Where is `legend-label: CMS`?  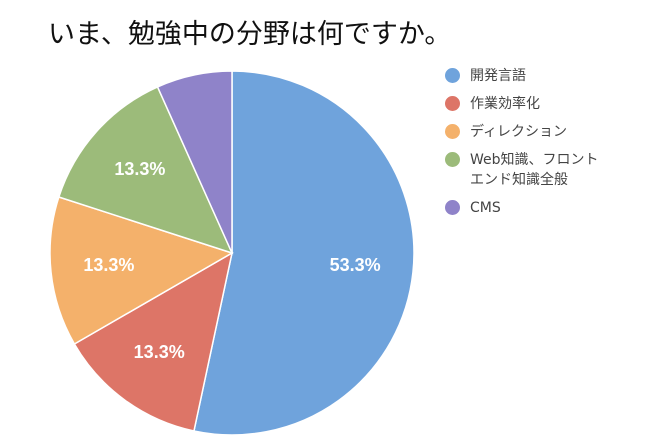 legend-label: CMS is located at coordinates (485, 208).